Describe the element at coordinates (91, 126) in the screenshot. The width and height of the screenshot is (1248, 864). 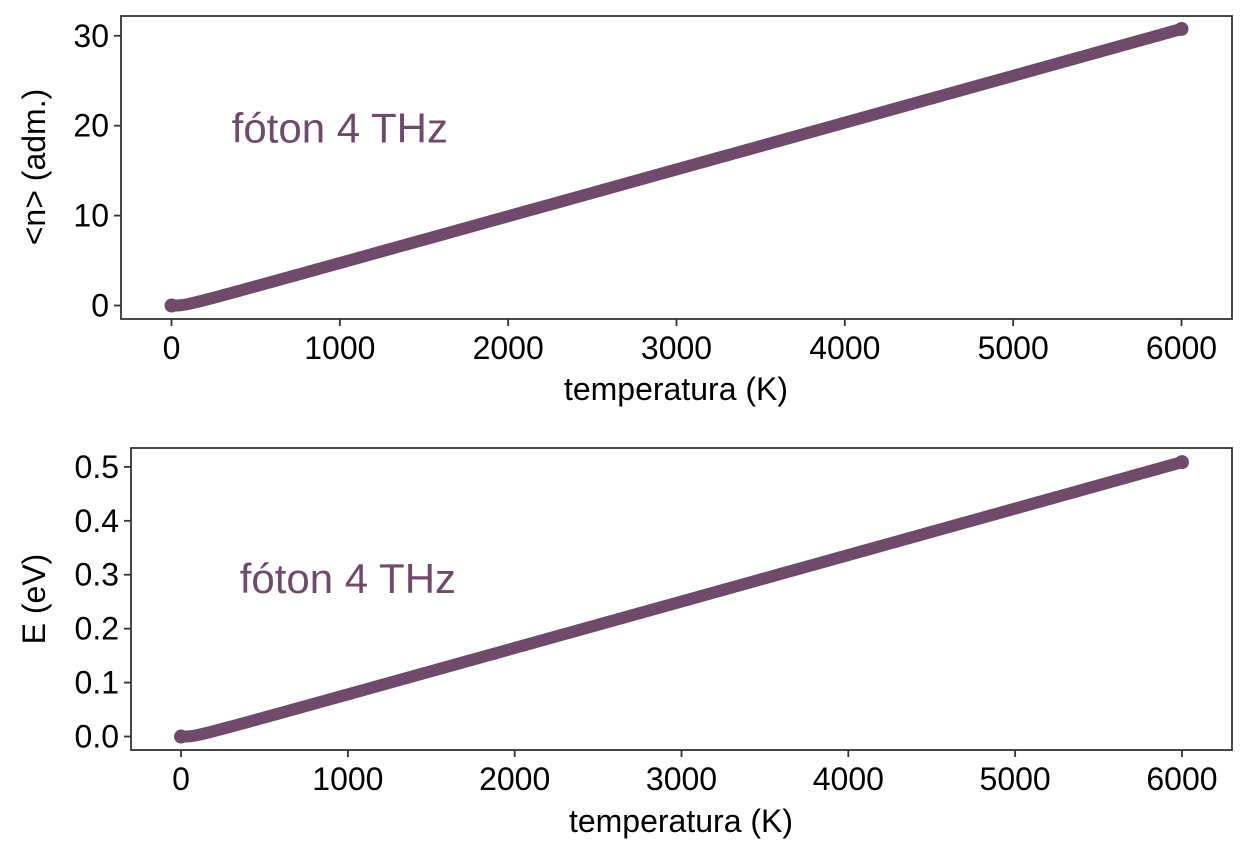
I see `y-tick-label: 20` at that location.